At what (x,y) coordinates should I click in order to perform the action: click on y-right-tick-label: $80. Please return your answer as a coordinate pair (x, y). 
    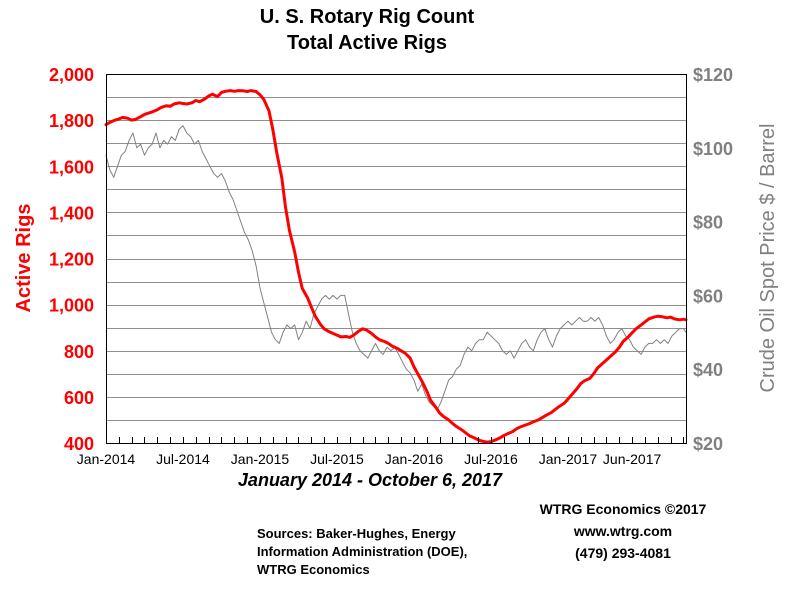
    Looking at the image, I should click on (708, 223).